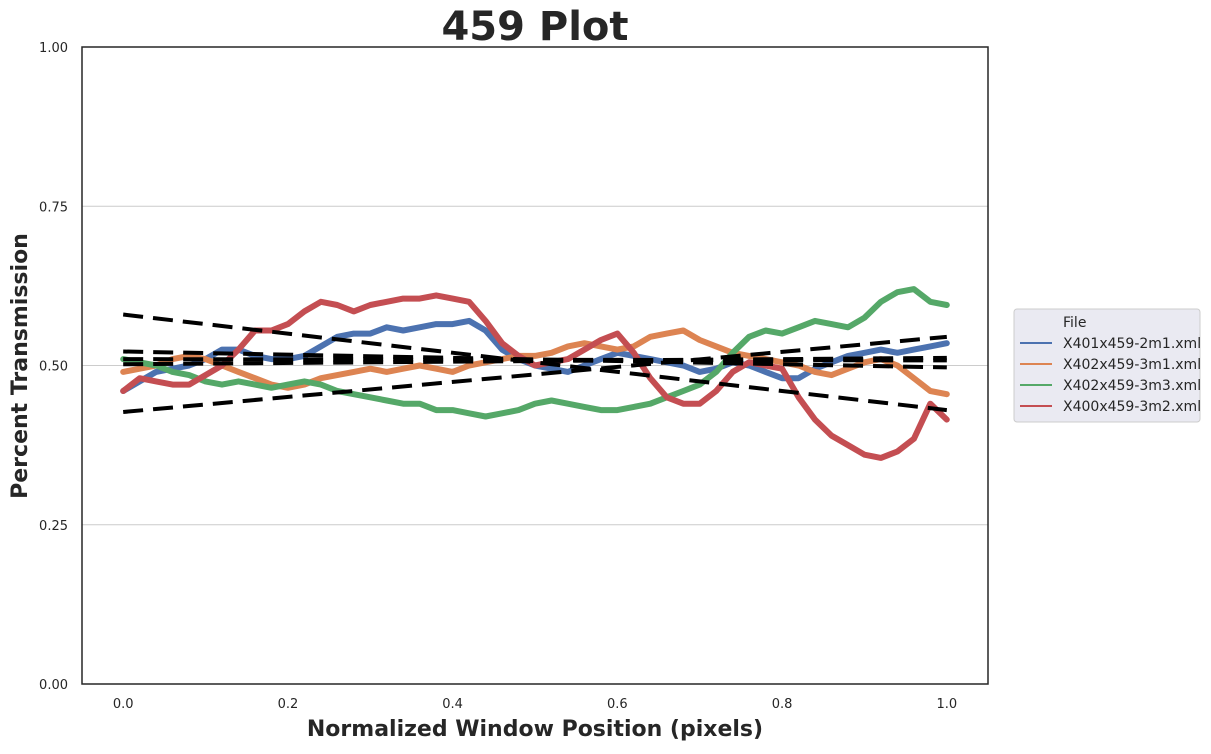  I want to click on x-axis-label: Normalized Window Position (pixels), so click(535, 729).